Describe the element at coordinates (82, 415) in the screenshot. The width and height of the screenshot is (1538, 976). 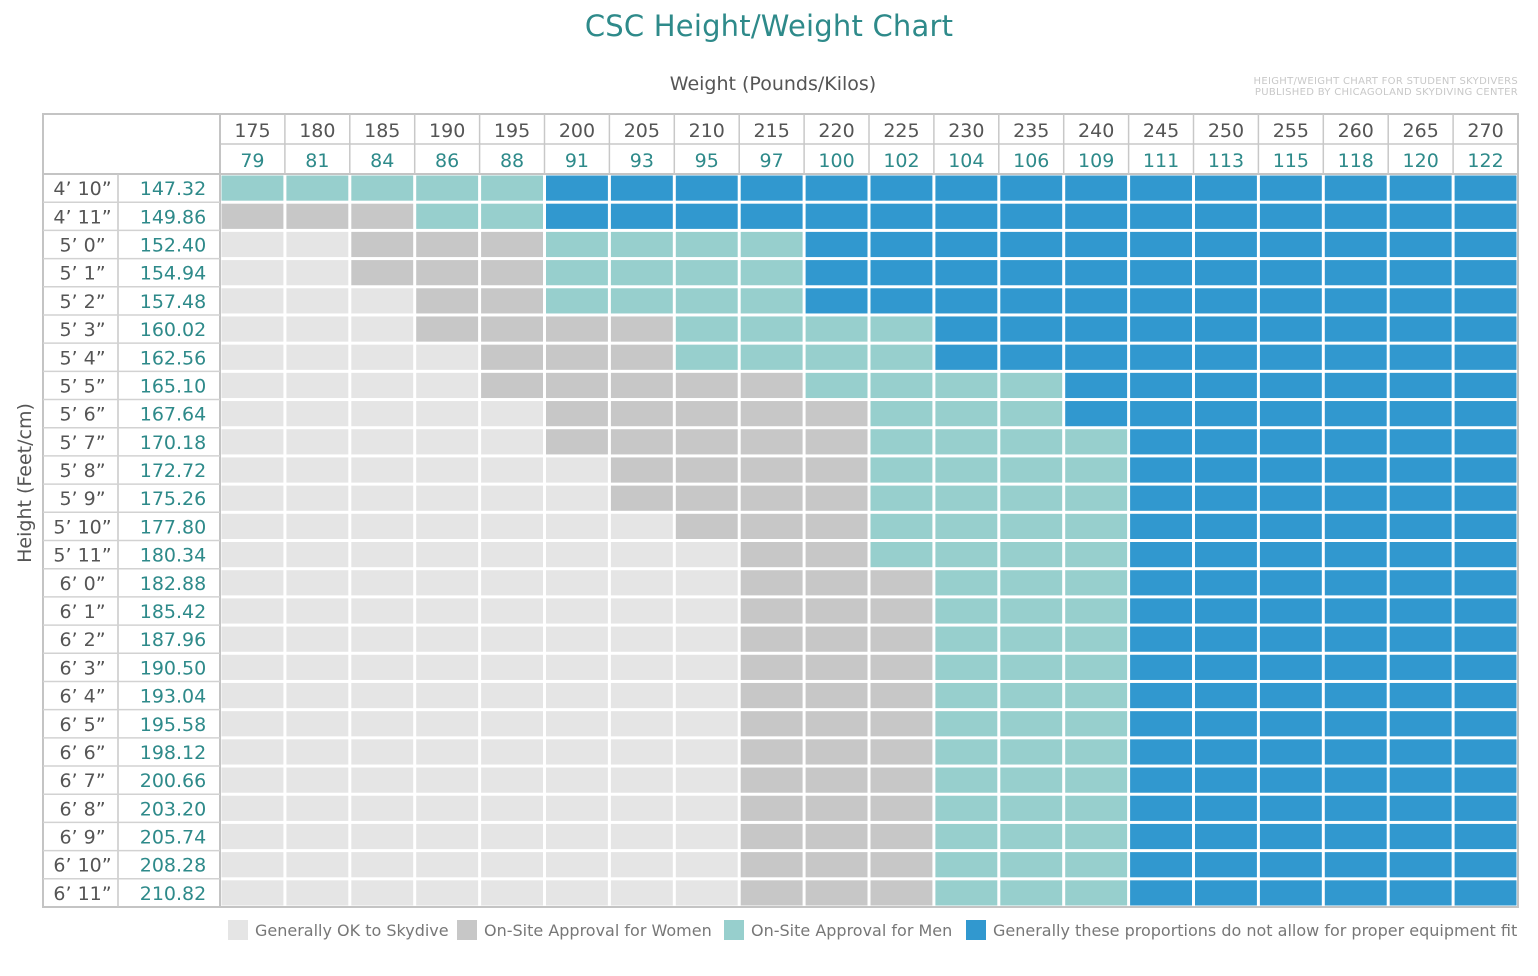
I see `height-ft-label: 5’ 6”` at that location.